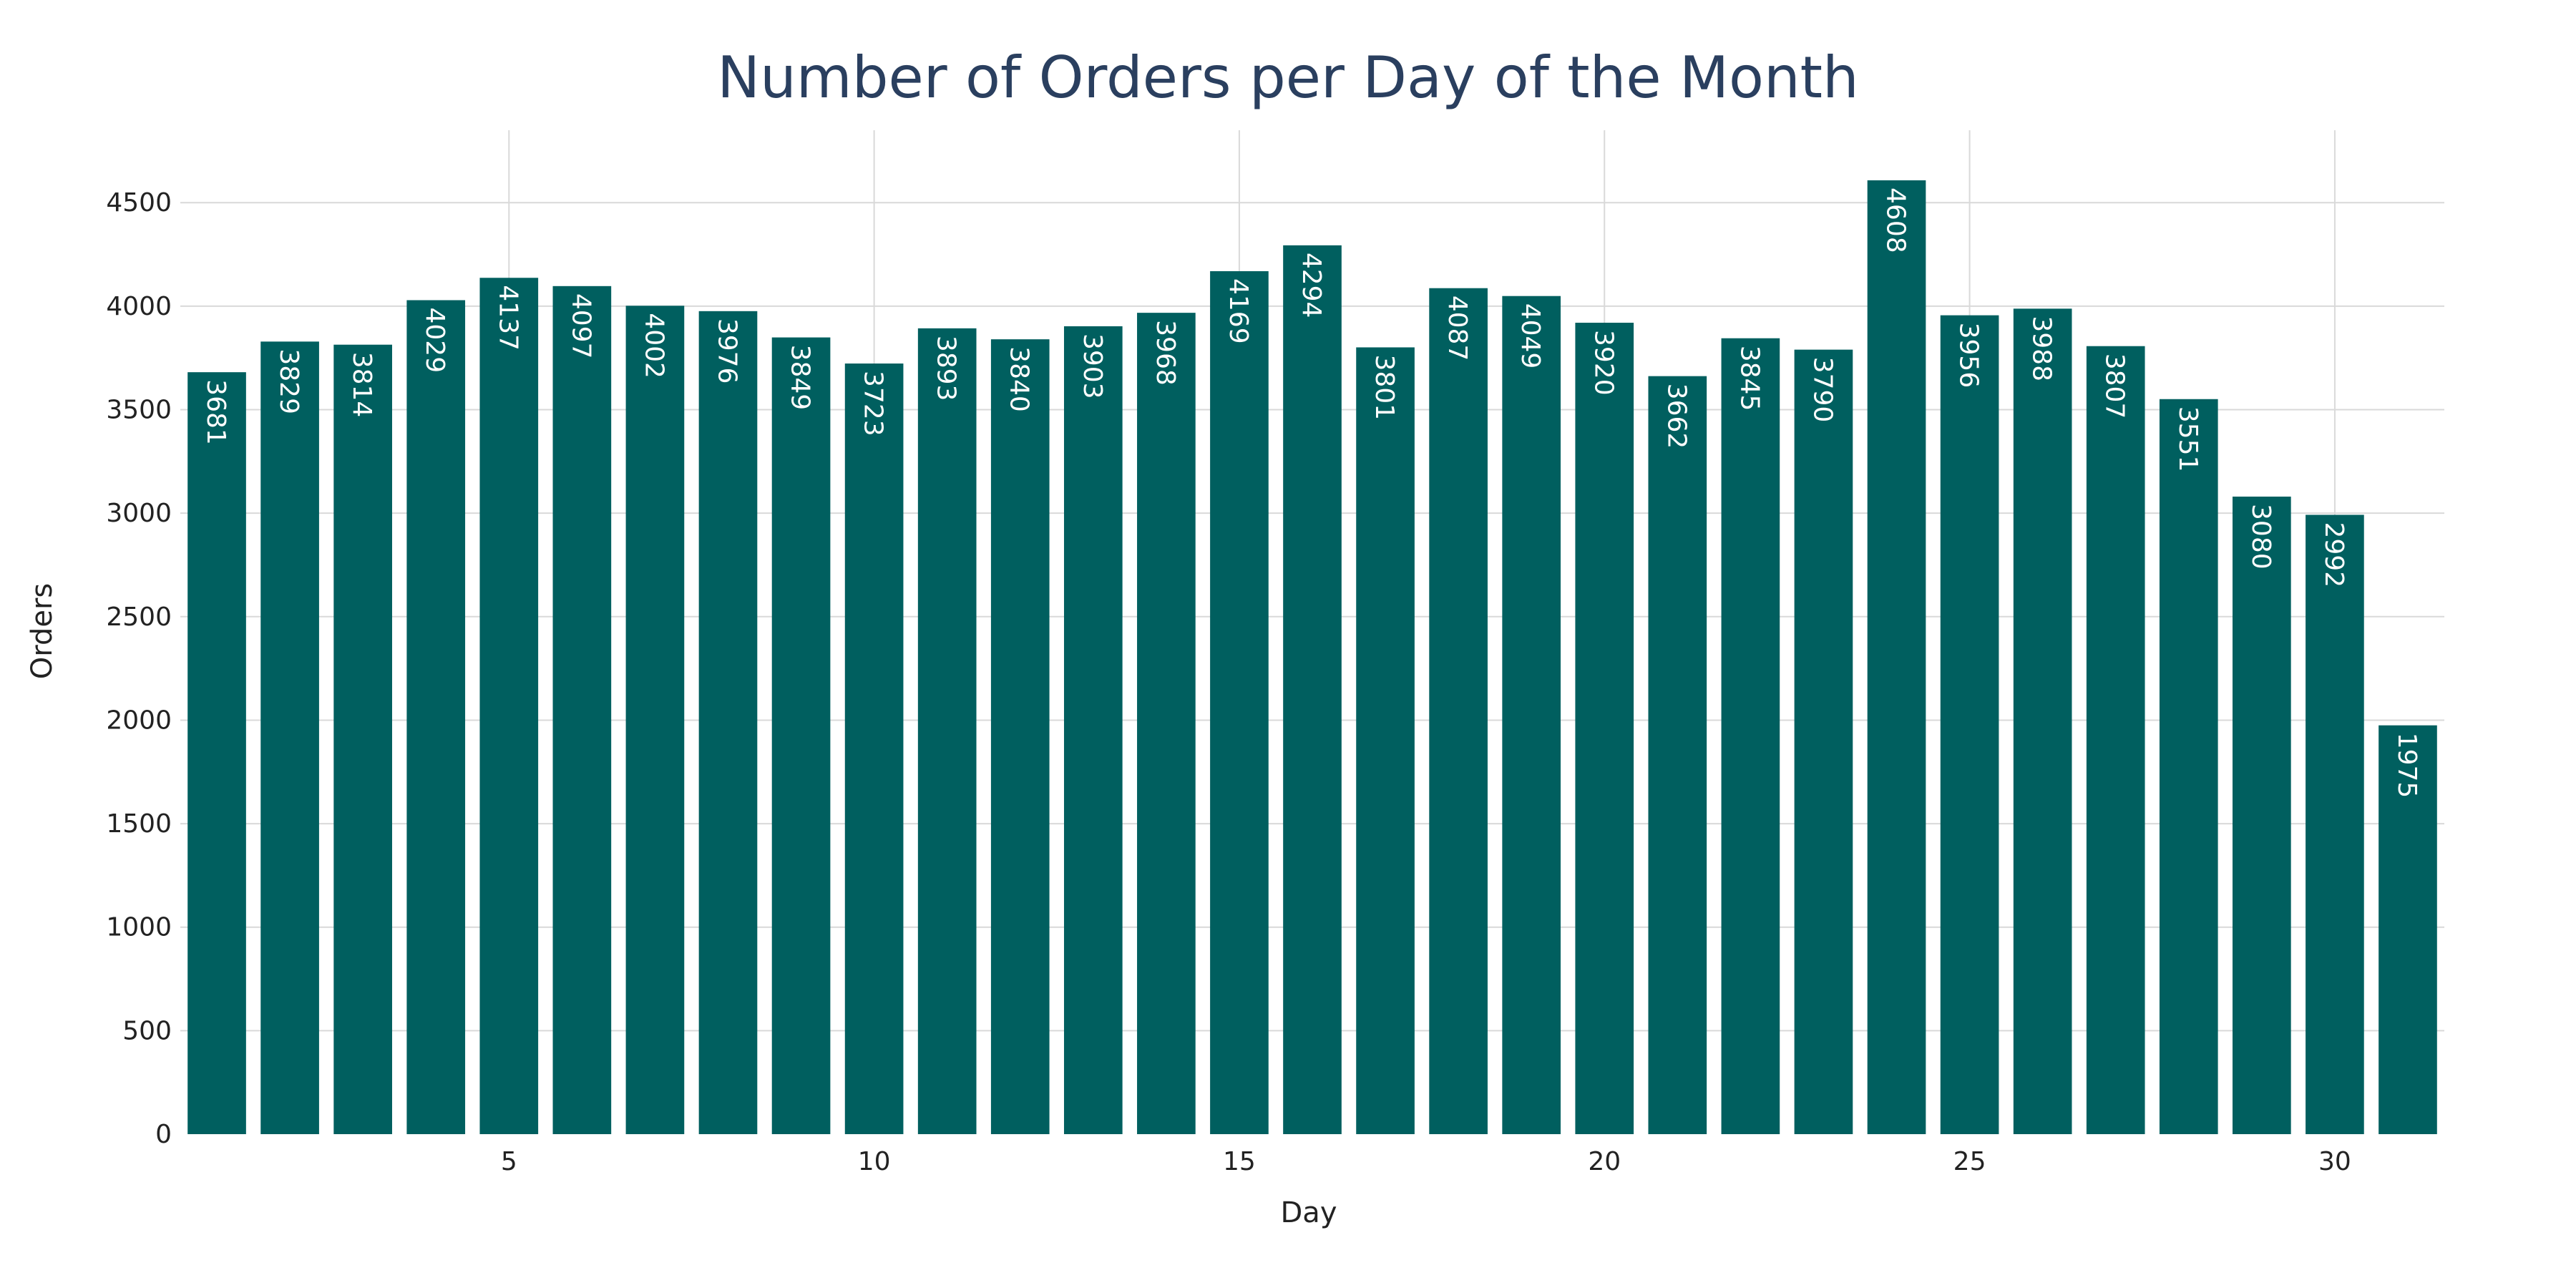 This screenshot has height=1288, width=2576. Describe the element at coordinates (875, 1161) in the screenshot. I see `x-tick-label: 10` at that location.